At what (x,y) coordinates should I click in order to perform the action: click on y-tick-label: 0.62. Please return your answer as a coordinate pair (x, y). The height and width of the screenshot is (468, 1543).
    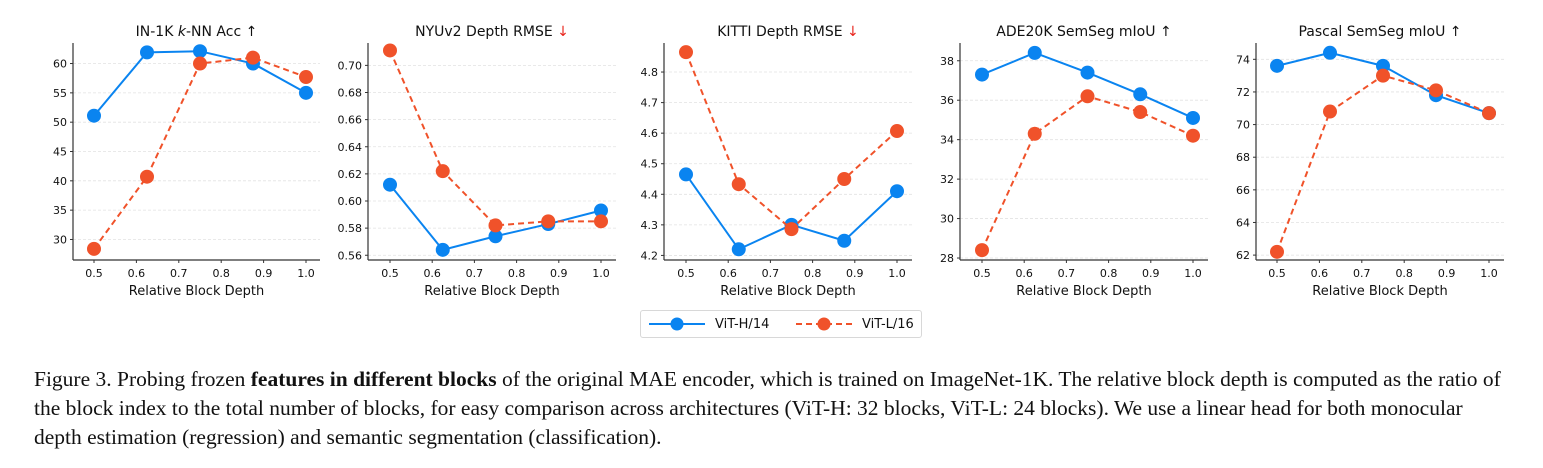
    Looking at the image, I should click on (350, 174).